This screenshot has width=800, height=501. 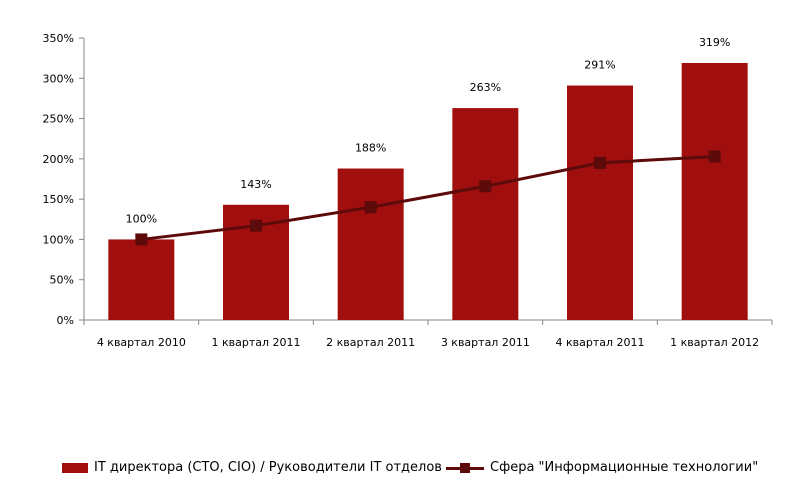 What do you see at coordinates (65, 320) in the screenshot?
I see `y-tick-label: 0%` at bounding box center [65, 320].